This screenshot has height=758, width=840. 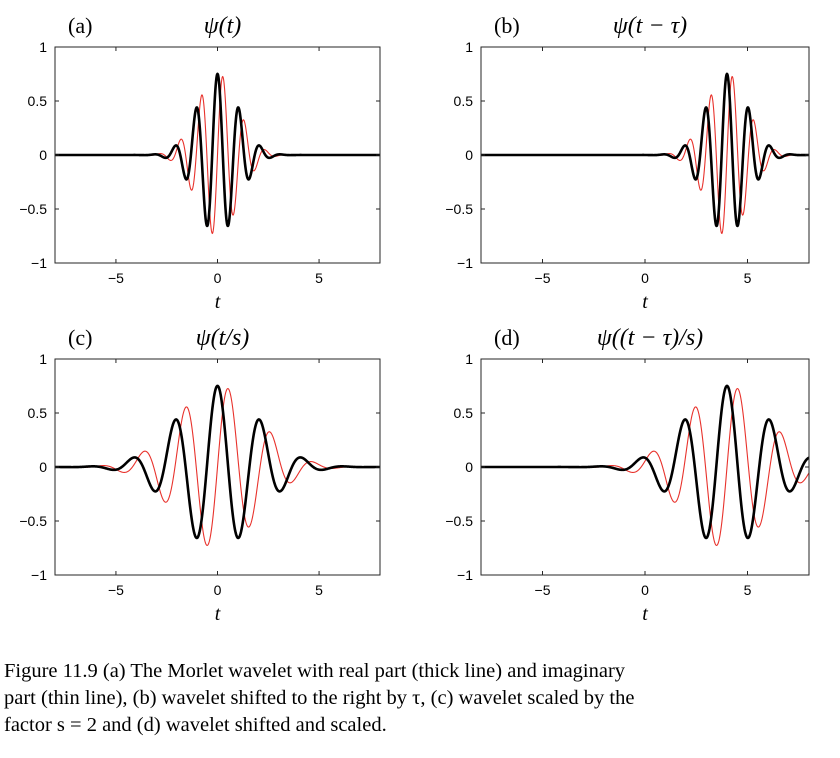 I want to click on panel-b-xlabel: t, so click(x=645, y=302).